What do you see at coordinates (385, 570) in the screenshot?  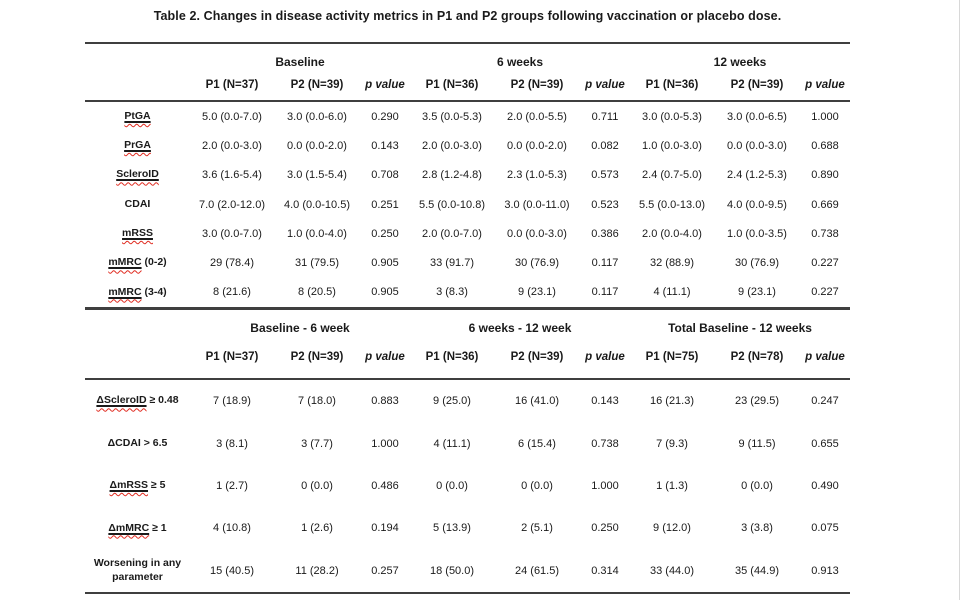 I see `table-cell: 0.257` at bounding box center [385, 570].